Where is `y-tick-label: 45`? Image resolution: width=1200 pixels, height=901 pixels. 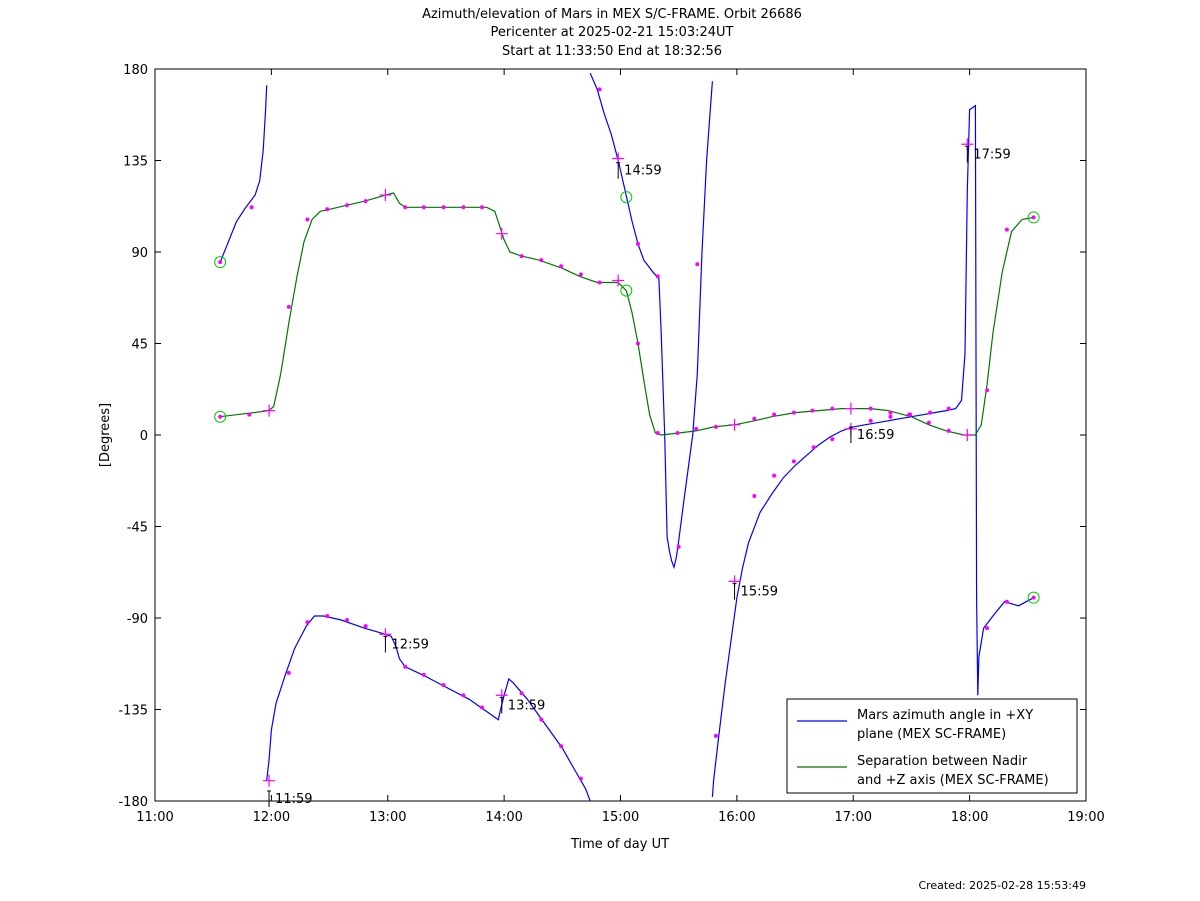
y-tick-label: 45 is located at coordinates (139, 345).